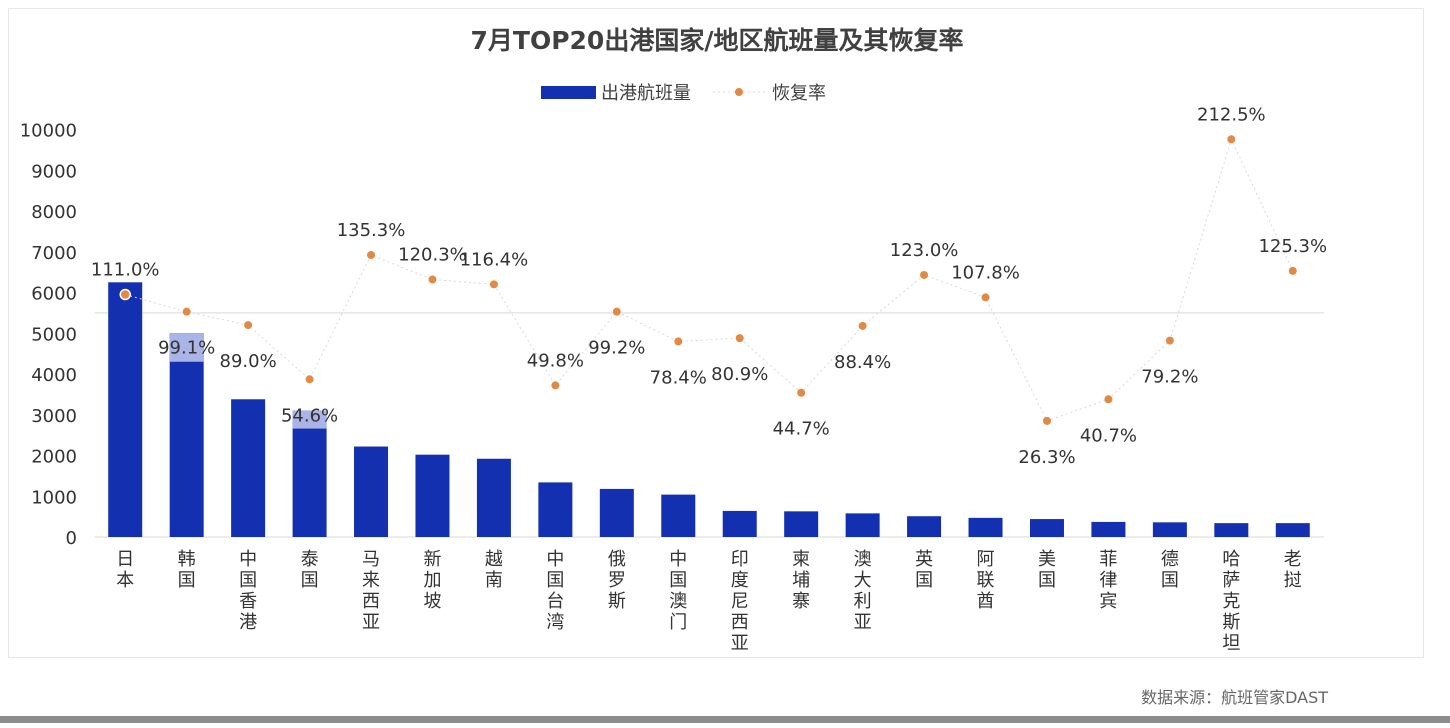 This screenshot has height=728, width=1450. What do you see at coordinates (371, 591) in the screenshot?
I see `x-tick-label: 马来西亚` at bounding box center [371, 591].